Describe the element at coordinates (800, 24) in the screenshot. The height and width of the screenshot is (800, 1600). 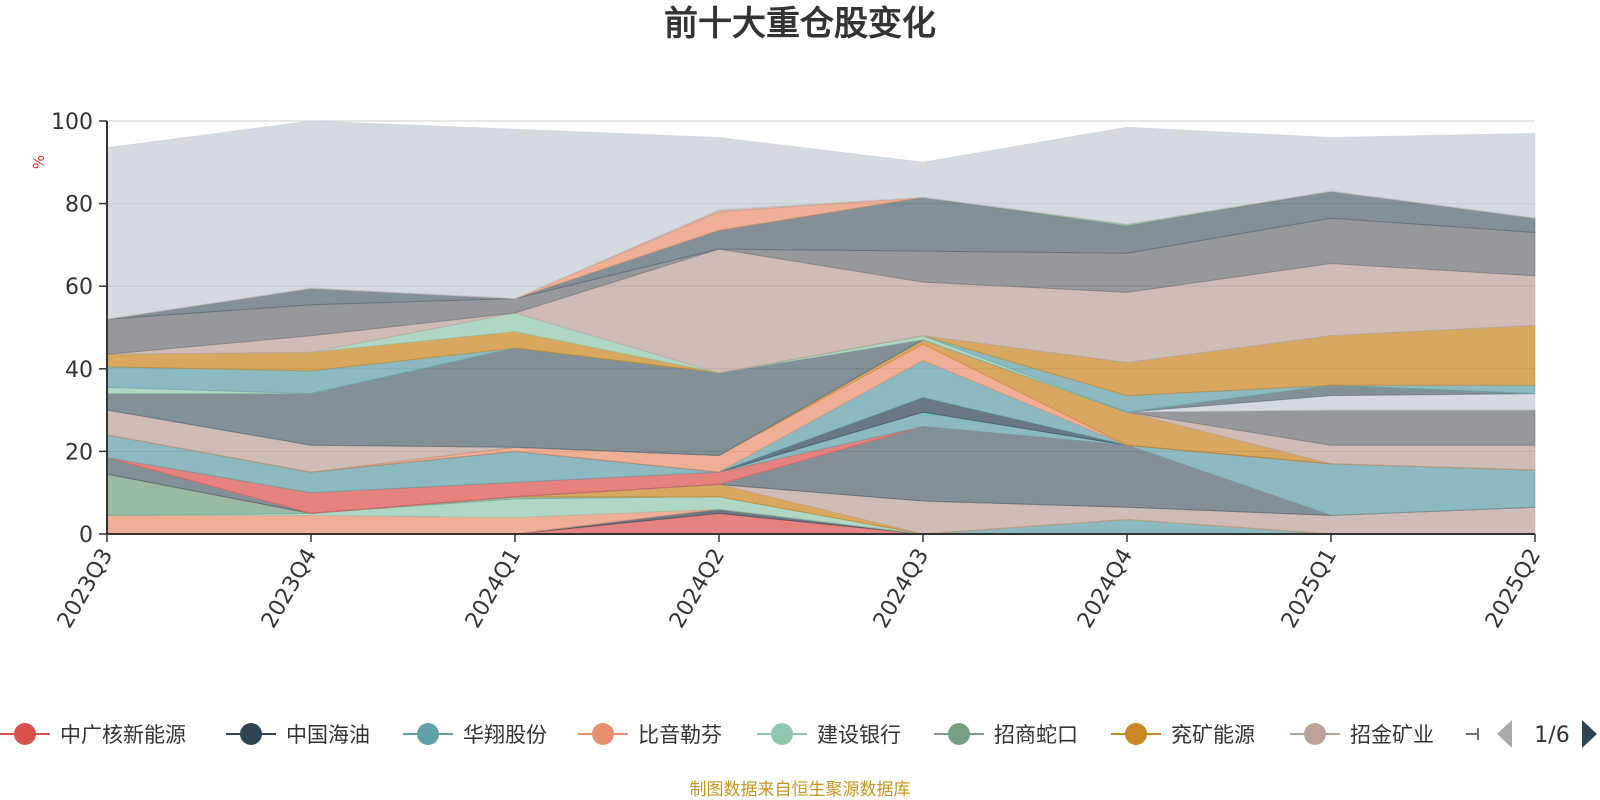
I see `chart-title: 前十大重仓股变化` at that location.